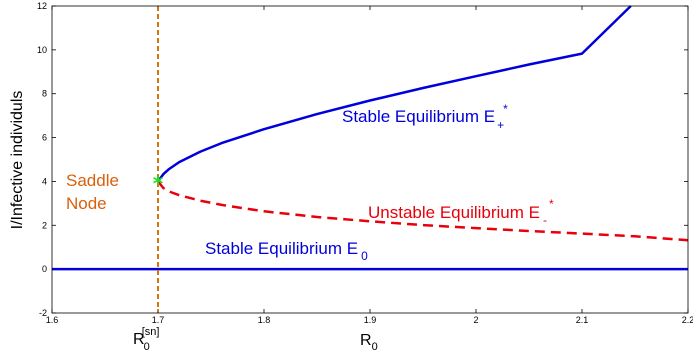 The image size is (693, 356). What do you see at coordinates (43, 313) in the screenshot?
I see `y-tick-label: -2` at bounding box center [43, 313].